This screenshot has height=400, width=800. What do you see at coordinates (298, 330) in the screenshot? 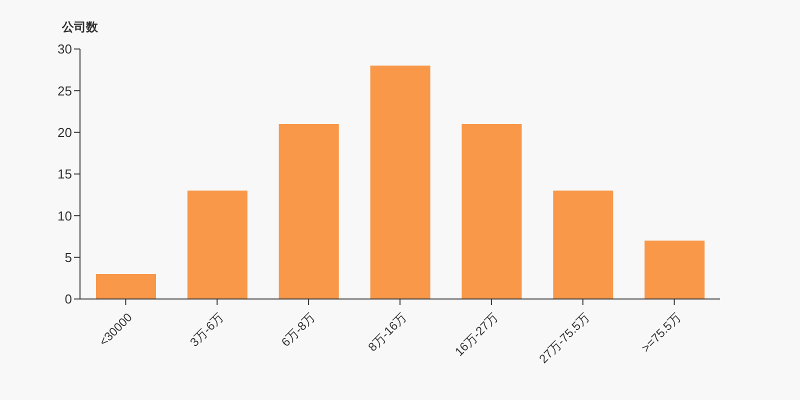
I see `x-tick-label: 6万-8万` at bounding box center [298, 330].